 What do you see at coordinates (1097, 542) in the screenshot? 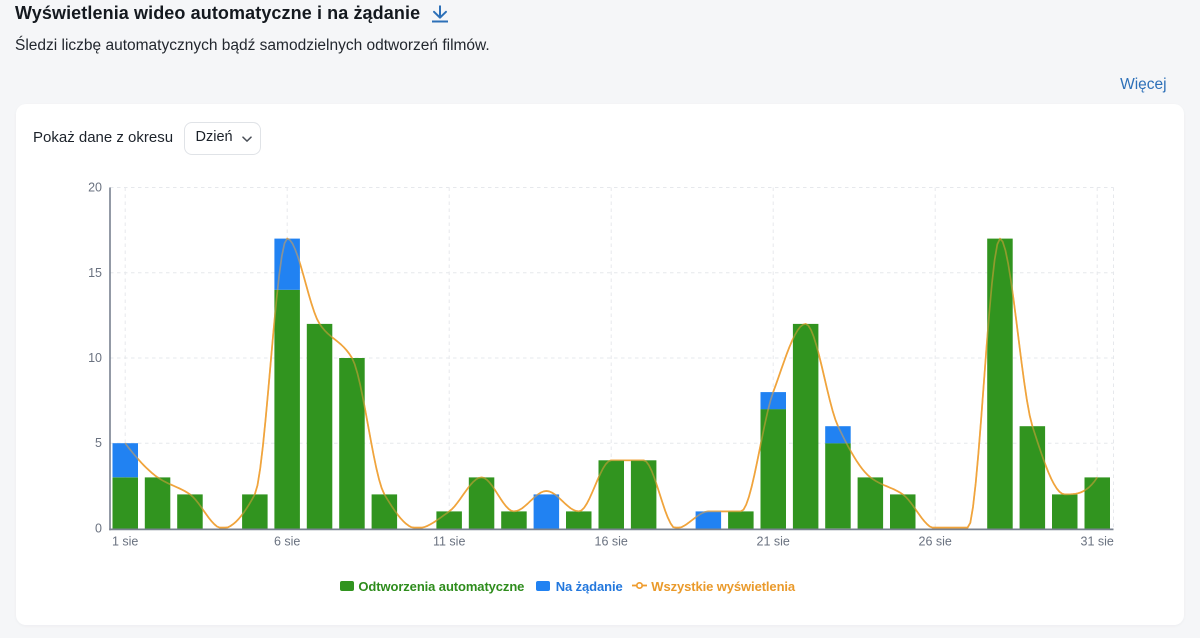
I see `svg-text: 31 sie` at bounding box center [1097, 542].